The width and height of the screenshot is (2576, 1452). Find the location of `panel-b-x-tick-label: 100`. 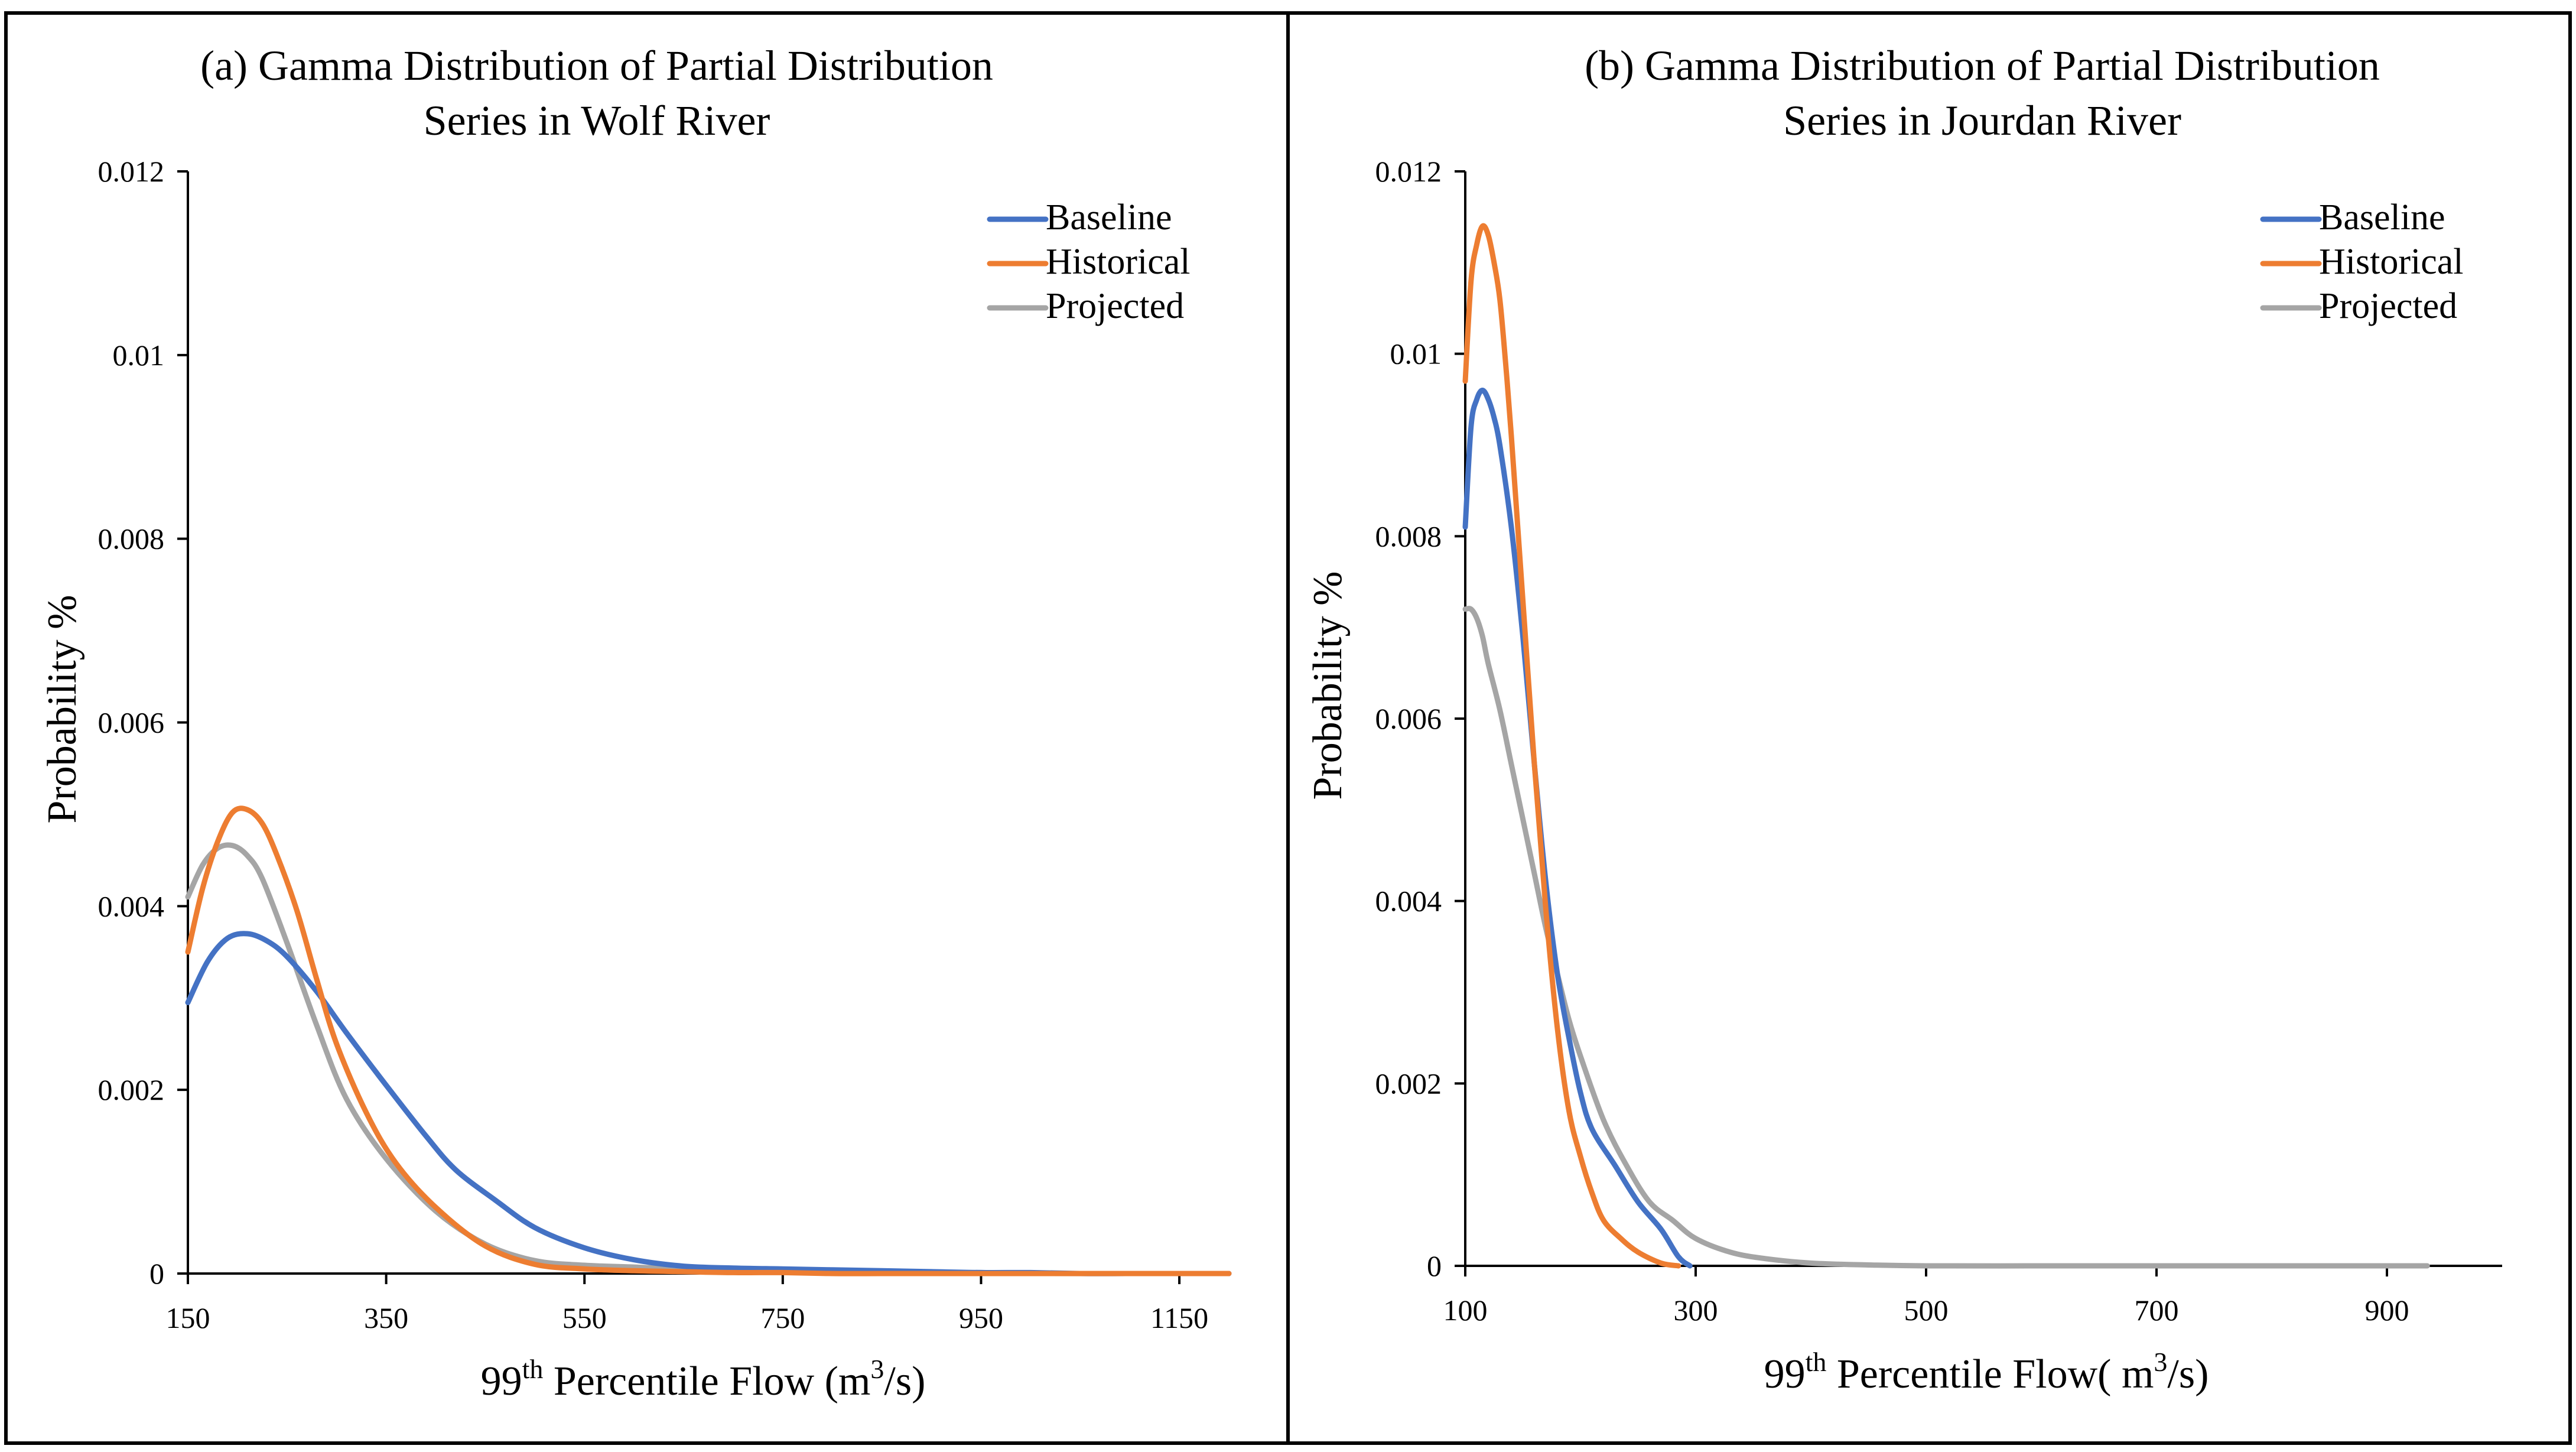

panel-b-x-tick-label: 100 is located at coordinates (1465, 1310).